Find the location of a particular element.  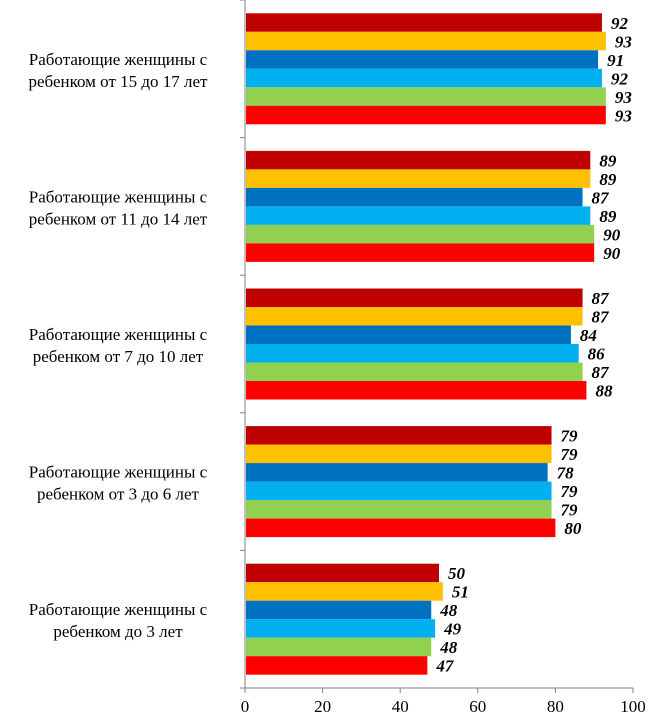

data-label: 50 is located at coordinates (457, 573).